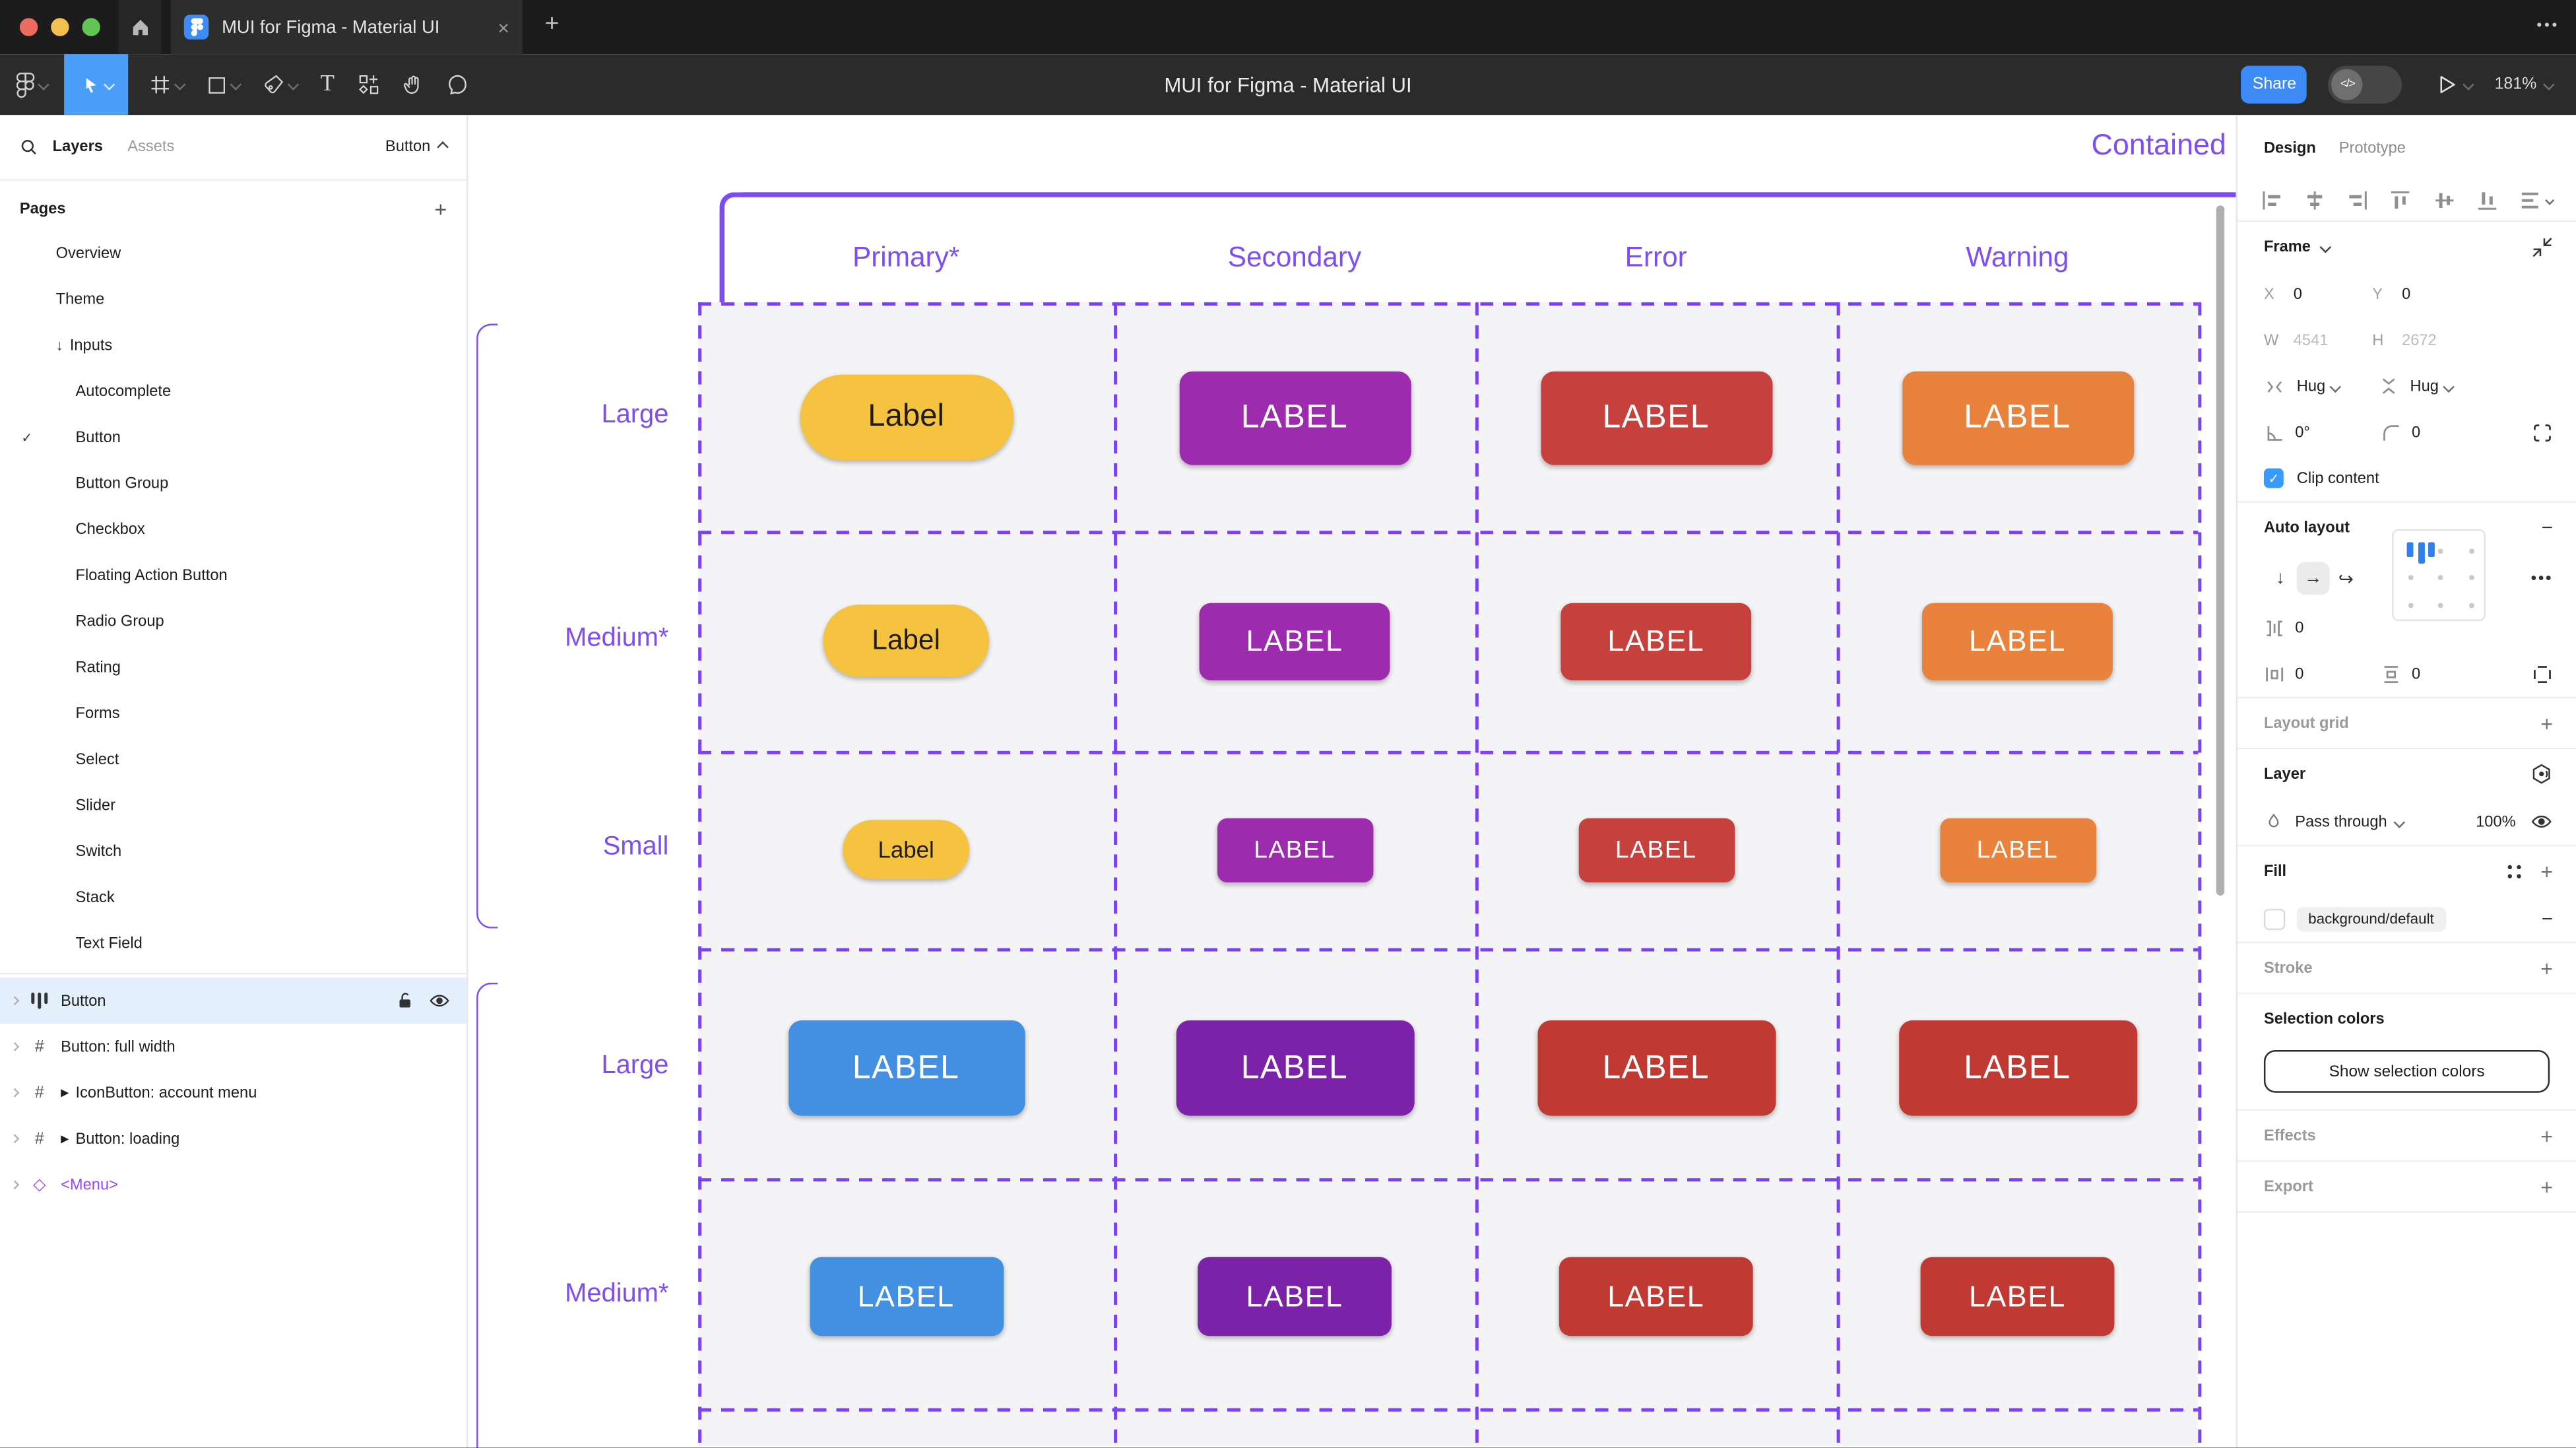 The width and height of the screenshot is (2576, 1448). I want to click on align-top-icon, so click(2400, 200).